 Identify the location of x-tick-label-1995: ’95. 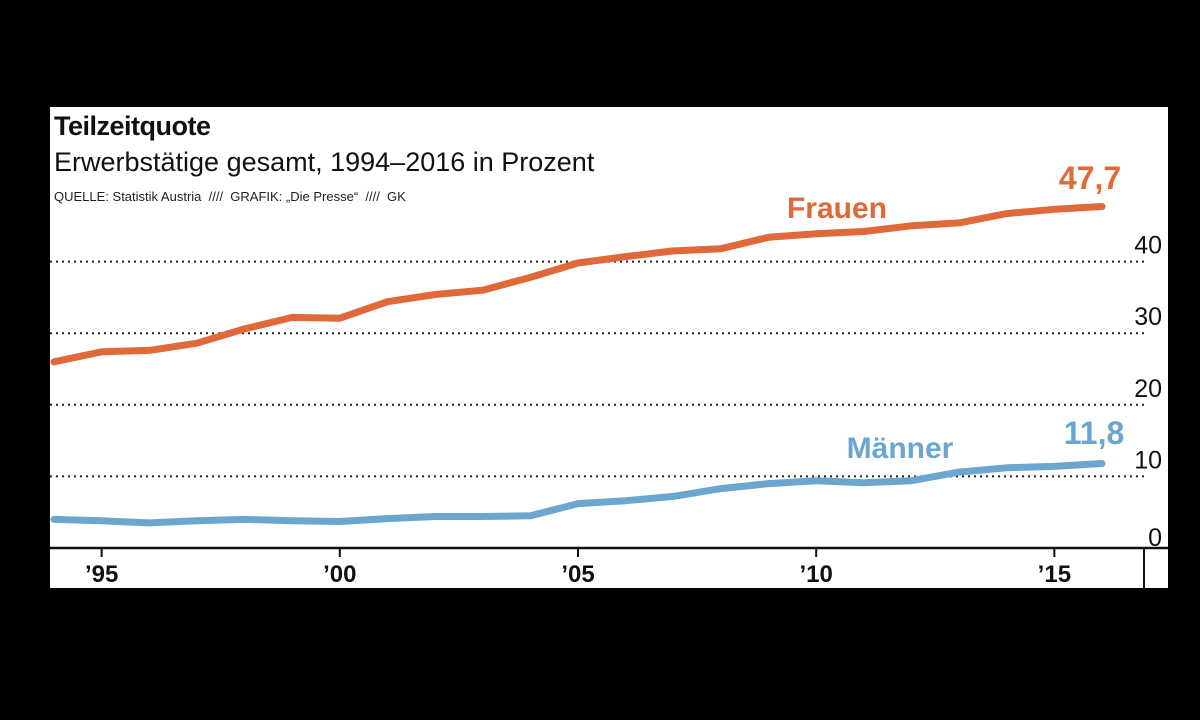
(101, 574).